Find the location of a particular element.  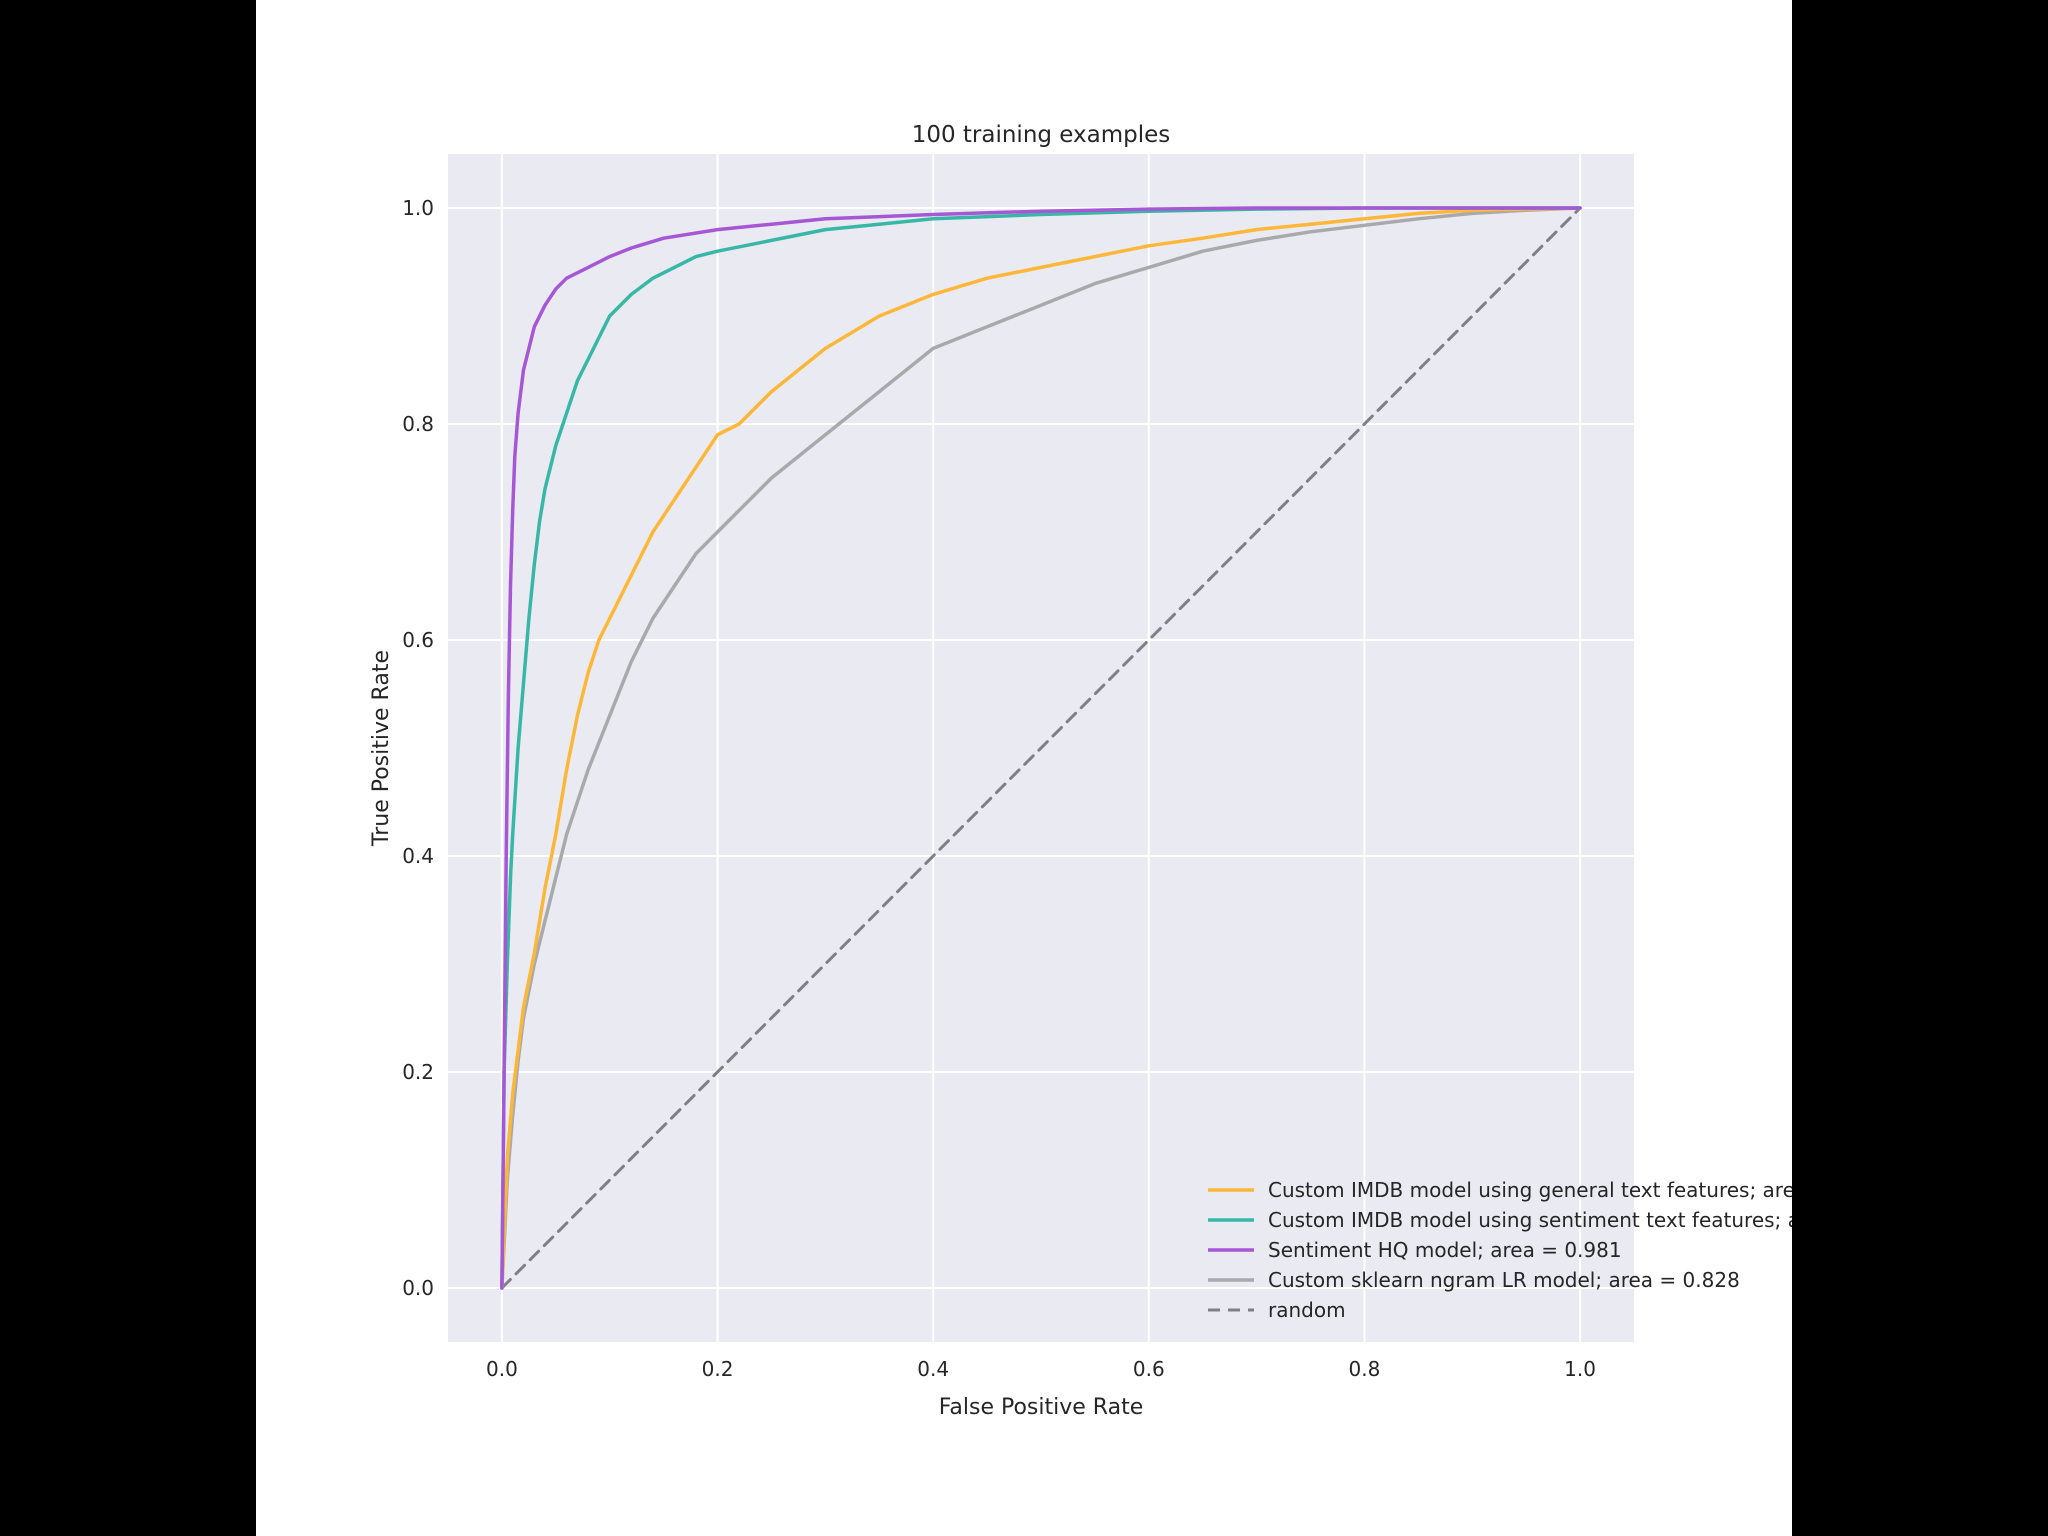

x-tick-label: 0.2 is located at coordinates (718, 1369).